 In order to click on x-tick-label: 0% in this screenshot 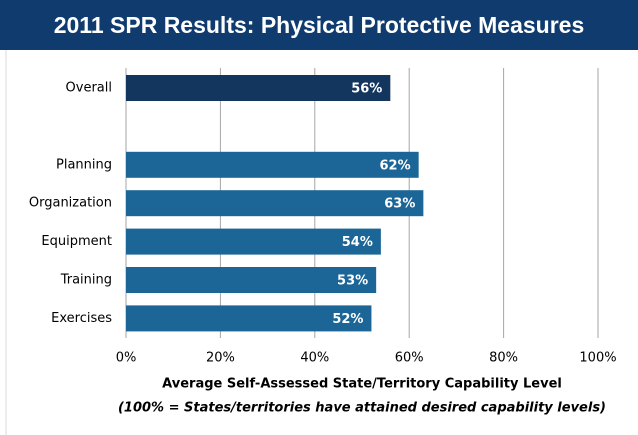, I will do `click(126, 358)`.